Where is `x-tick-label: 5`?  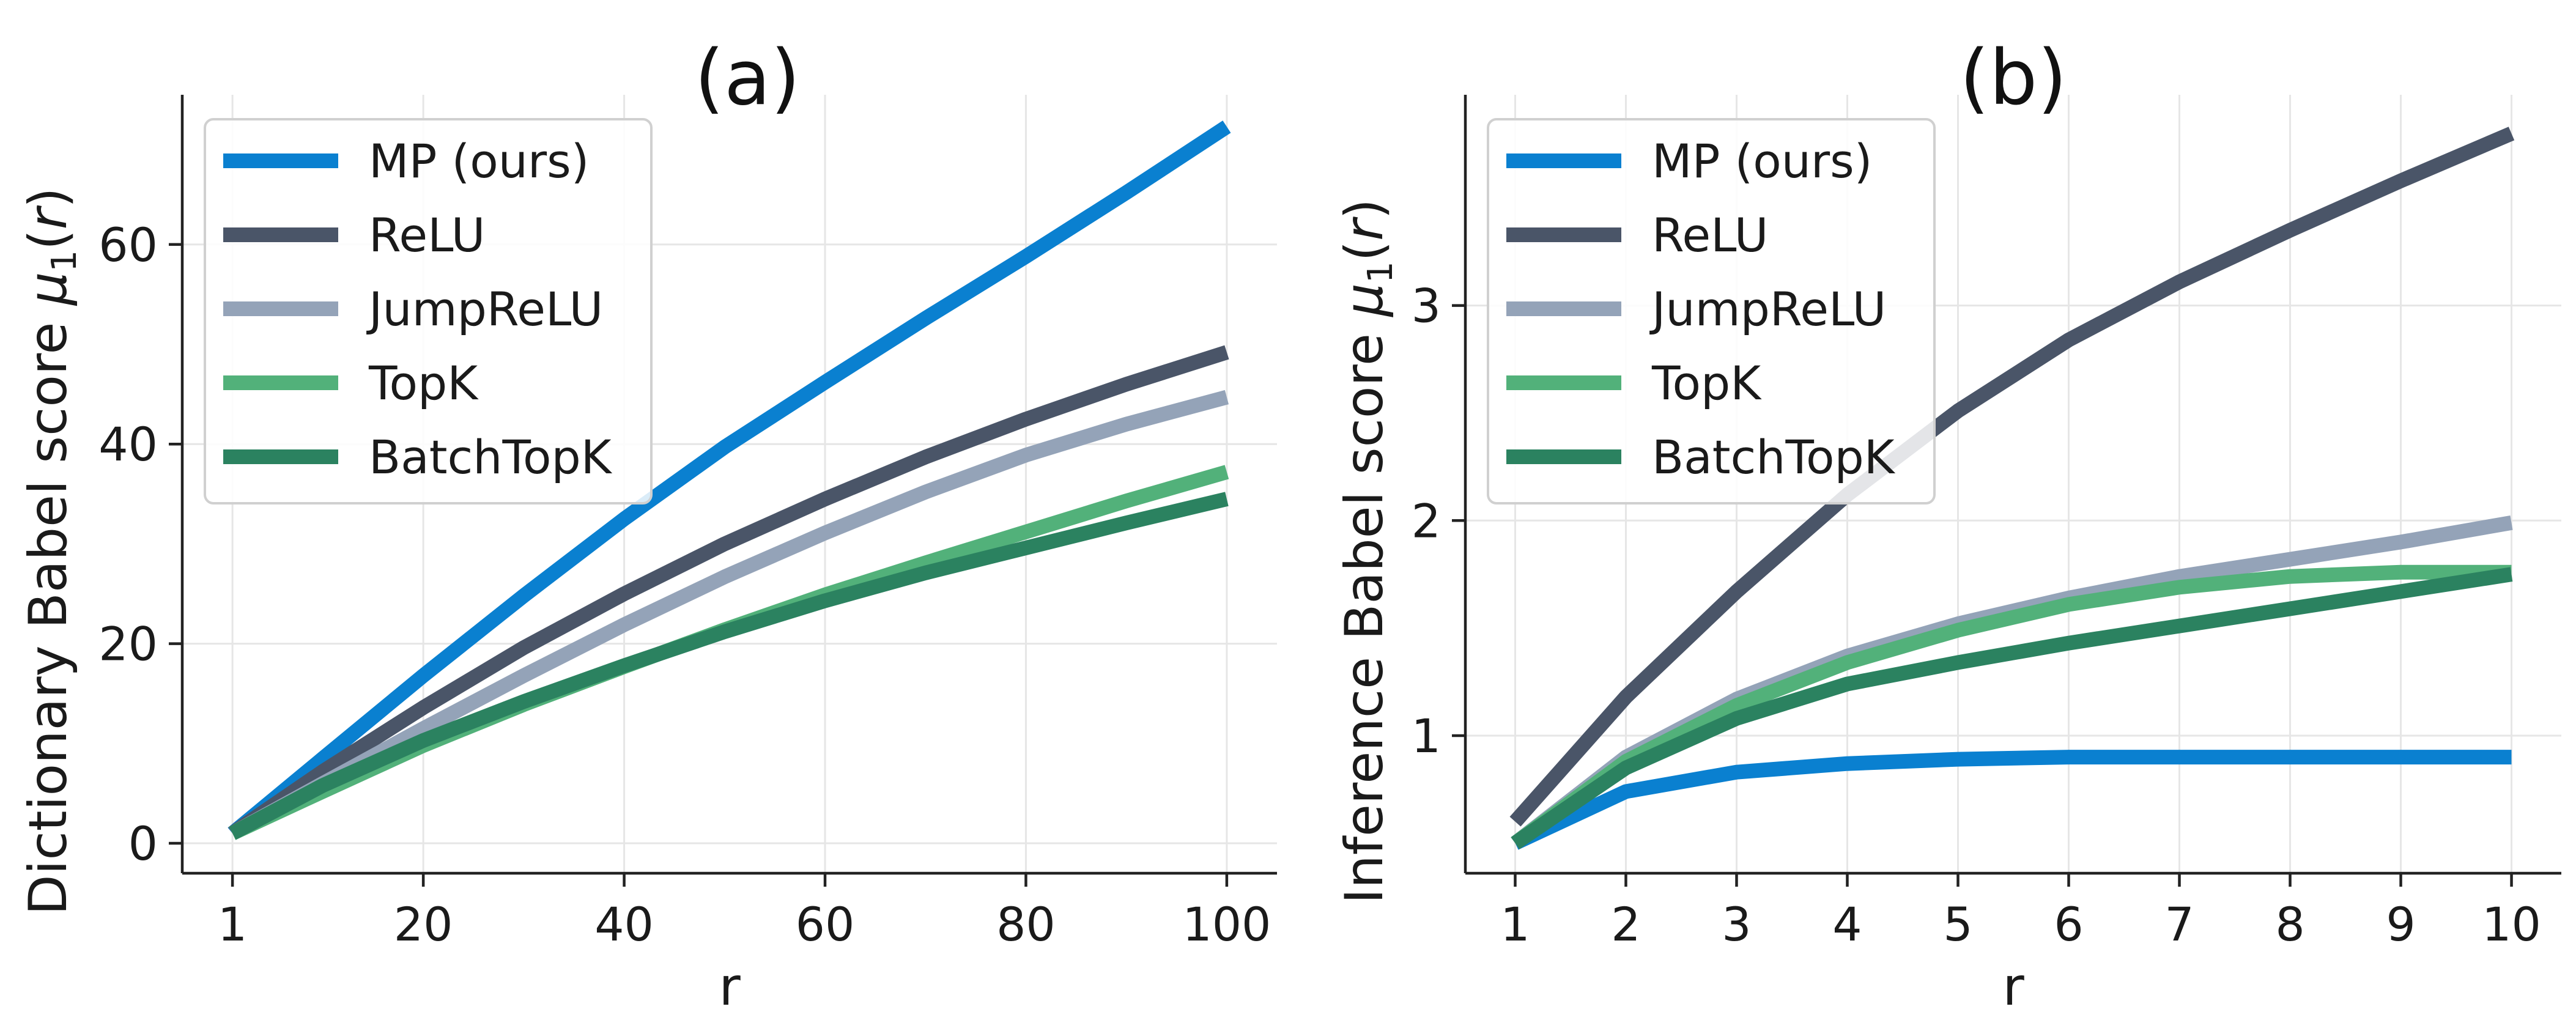 x-tick-label: 5 is located at coordinates (1957, 924).